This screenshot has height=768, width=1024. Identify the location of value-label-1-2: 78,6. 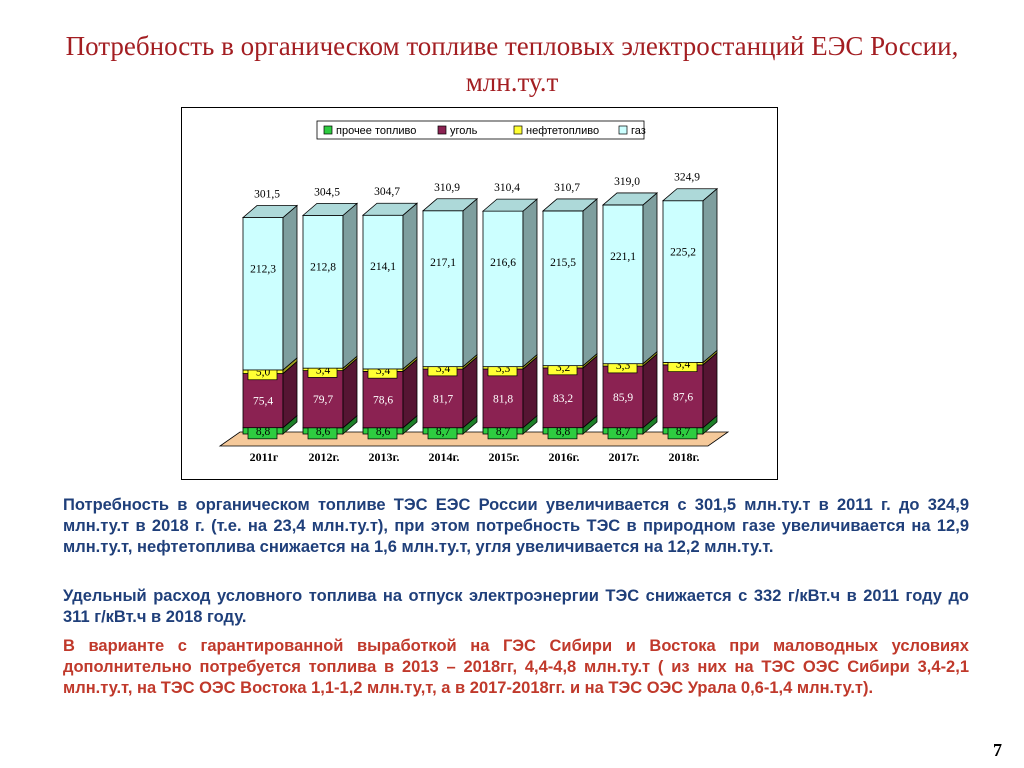
(383, 401).